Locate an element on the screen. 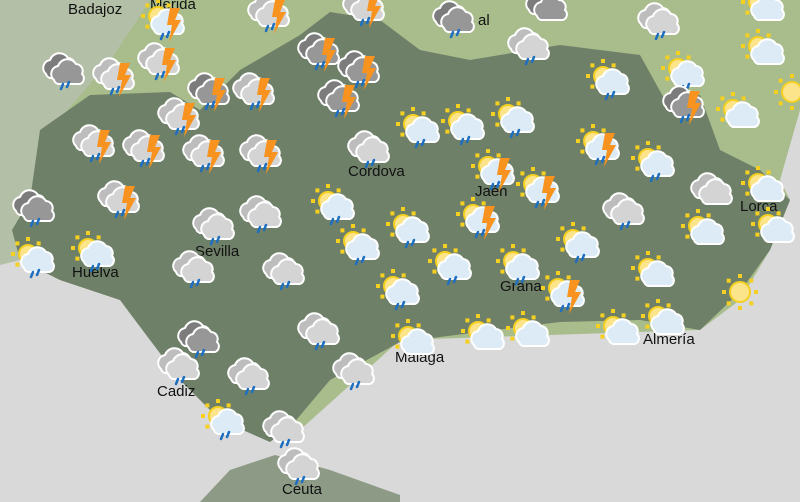  city-label: Almería is located at coordinates (669, 339).